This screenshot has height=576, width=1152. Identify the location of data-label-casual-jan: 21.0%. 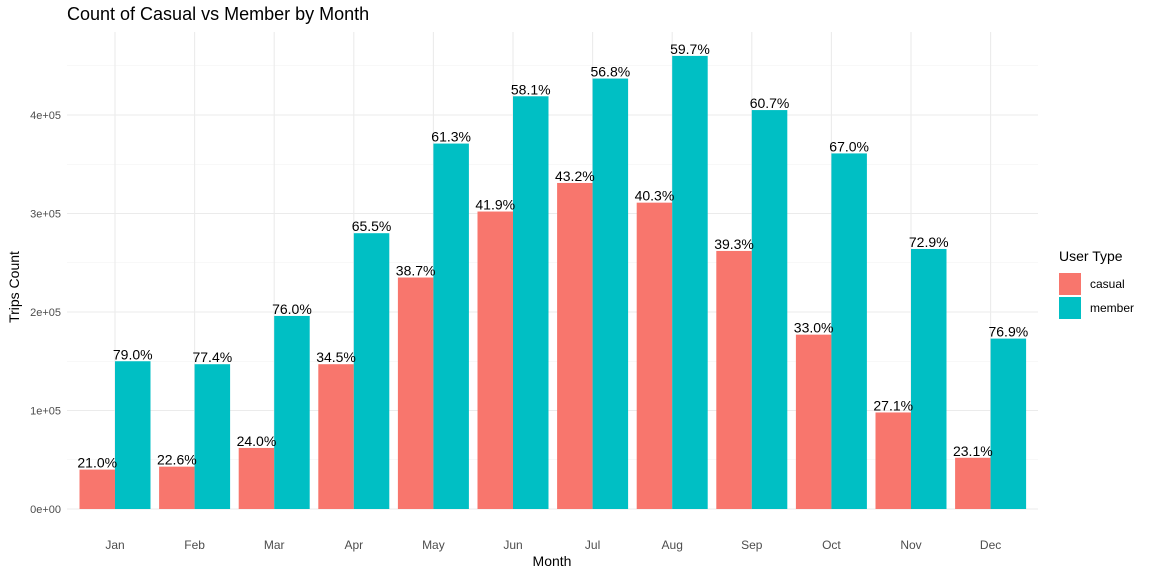
(97, 463).